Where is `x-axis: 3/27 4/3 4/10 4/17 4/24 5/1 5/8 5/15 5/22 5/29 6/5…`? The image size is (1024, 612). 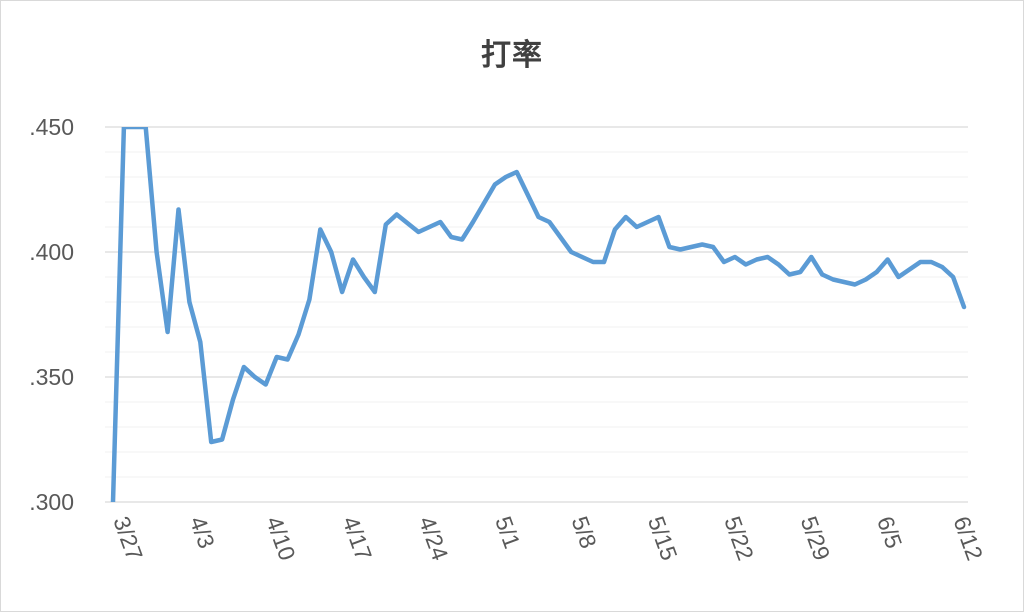 x-axis: 3/27 4/3 4/10 4/17 4/24 5/1 5/8 5/15 5/22 5/29 6/5… is located at coordinates (548, 538).